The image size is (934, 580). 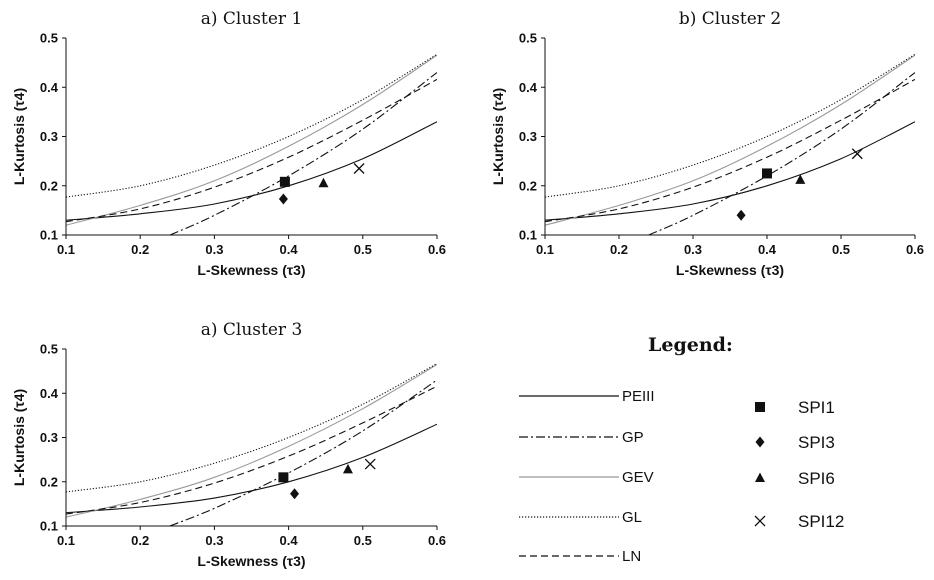 I want to click on legend-marker-spi3, so click(x=760, y=442).